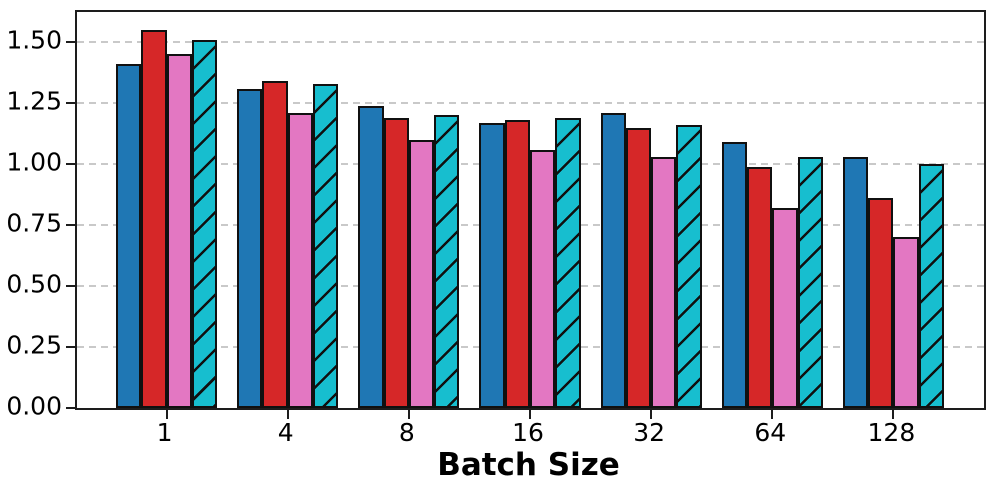 This screenshot has height=493, width=996. I want to click on x-tick-label: 4, so click(285, 432).